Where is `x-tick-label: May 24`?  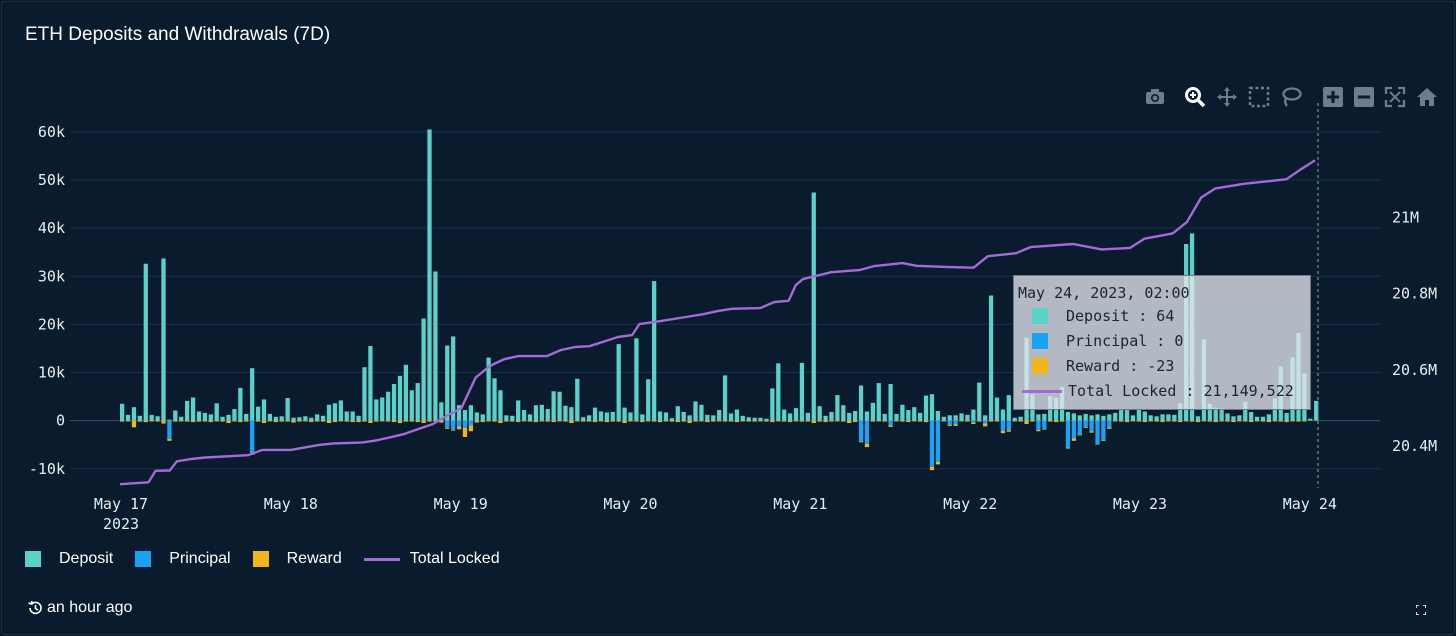 x-tick-label: May 24 is located at coordinates (1310, 504).